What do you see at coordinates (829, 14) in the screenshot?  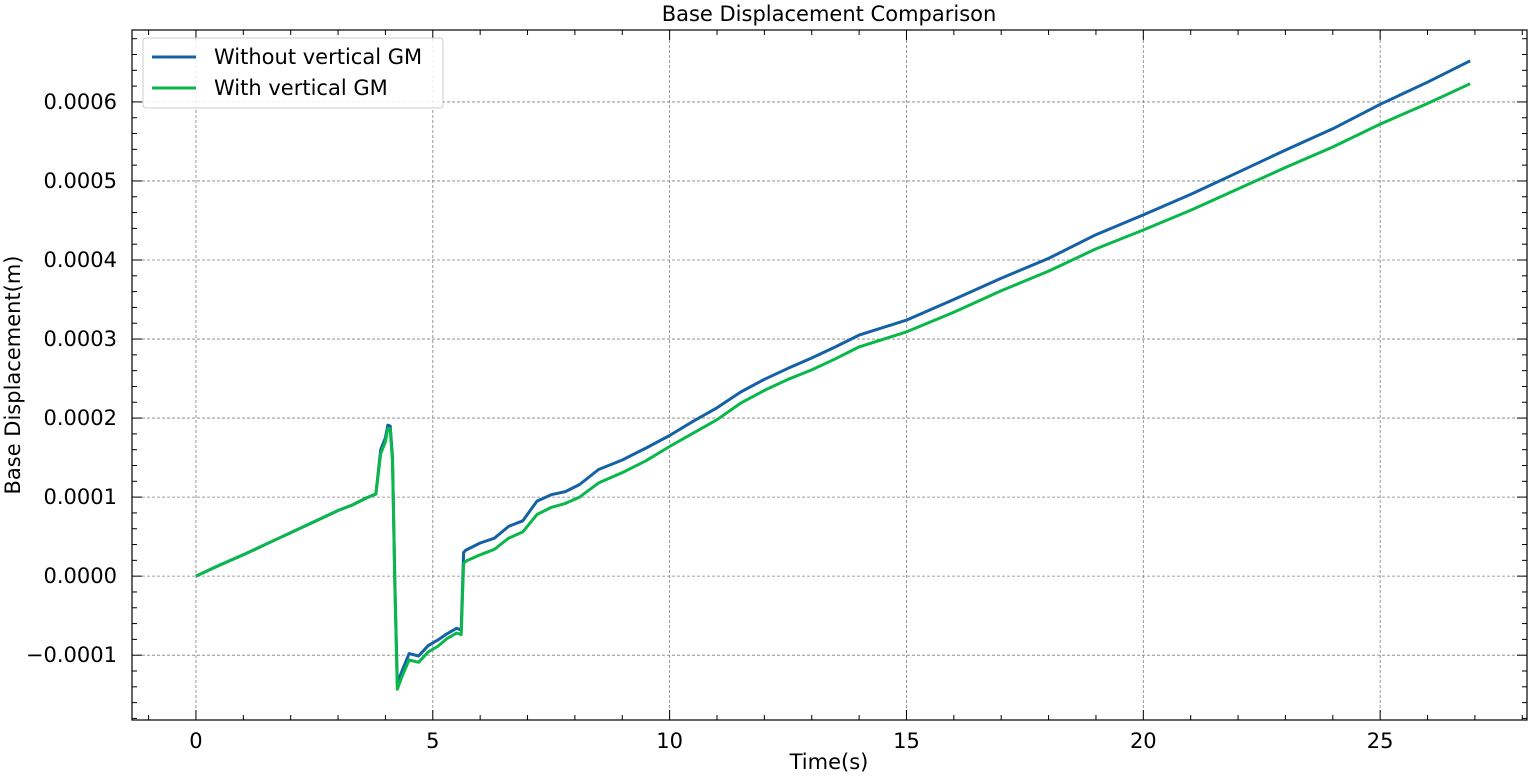 I see `chart-title: Base Displacement Comparison` at bounding box center [829, 14].